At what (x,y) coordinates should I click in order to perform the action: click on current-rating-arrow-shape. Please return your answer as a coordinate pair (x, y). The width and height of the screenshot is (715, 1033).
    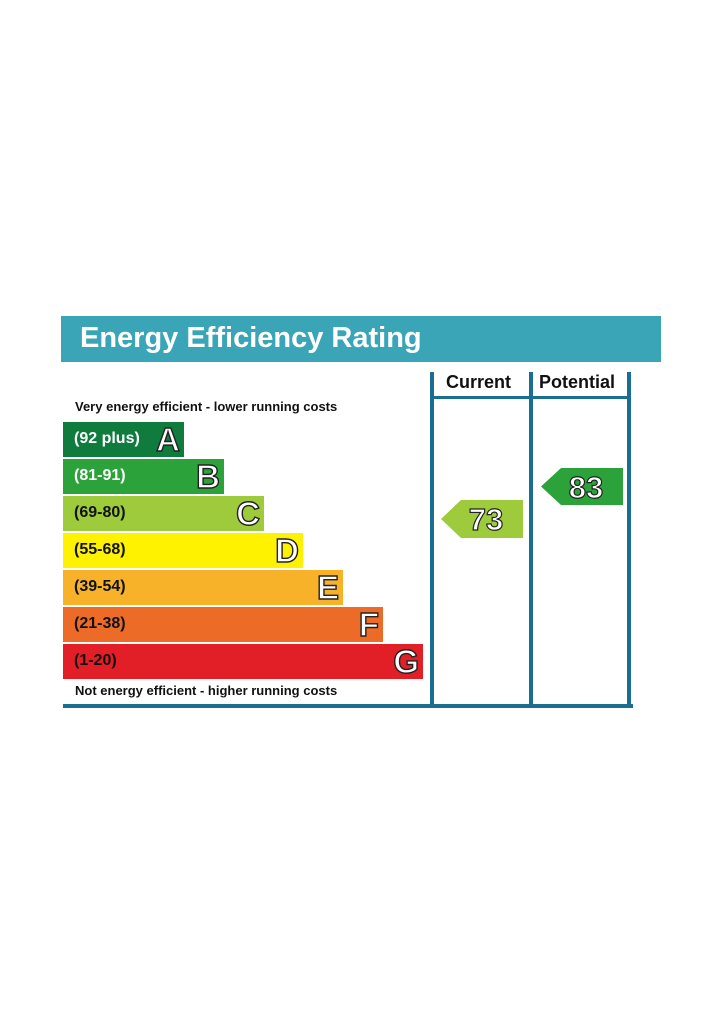
    Looking at the image, I should click on (482, 519).